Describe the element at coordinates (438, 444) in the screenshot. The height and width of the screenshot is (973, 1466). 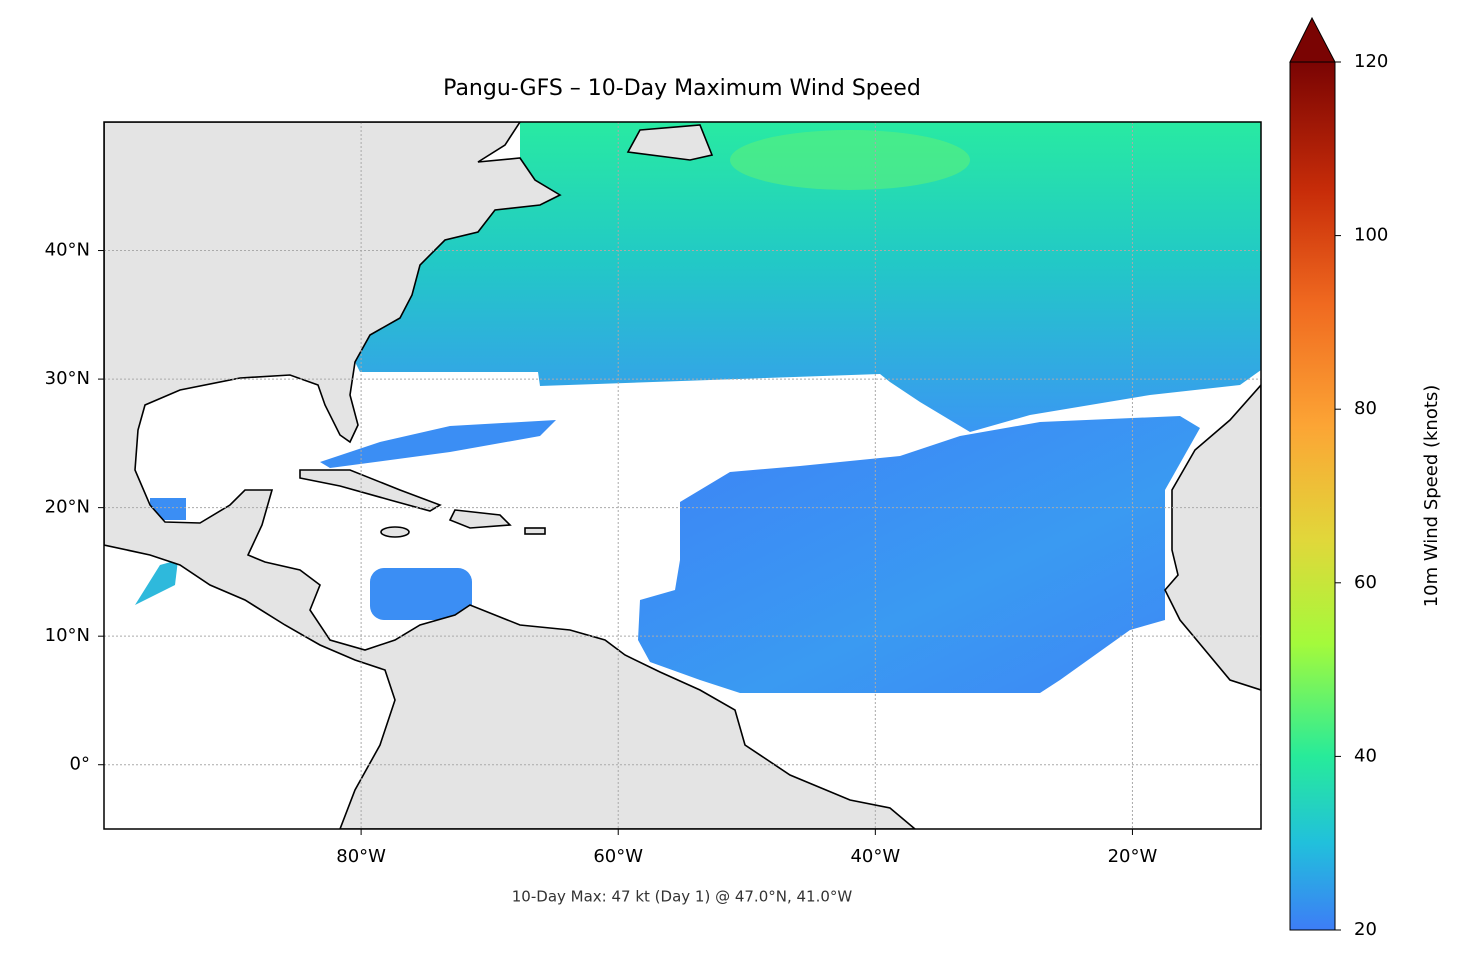
I see `wind-field-gulf` at that location.